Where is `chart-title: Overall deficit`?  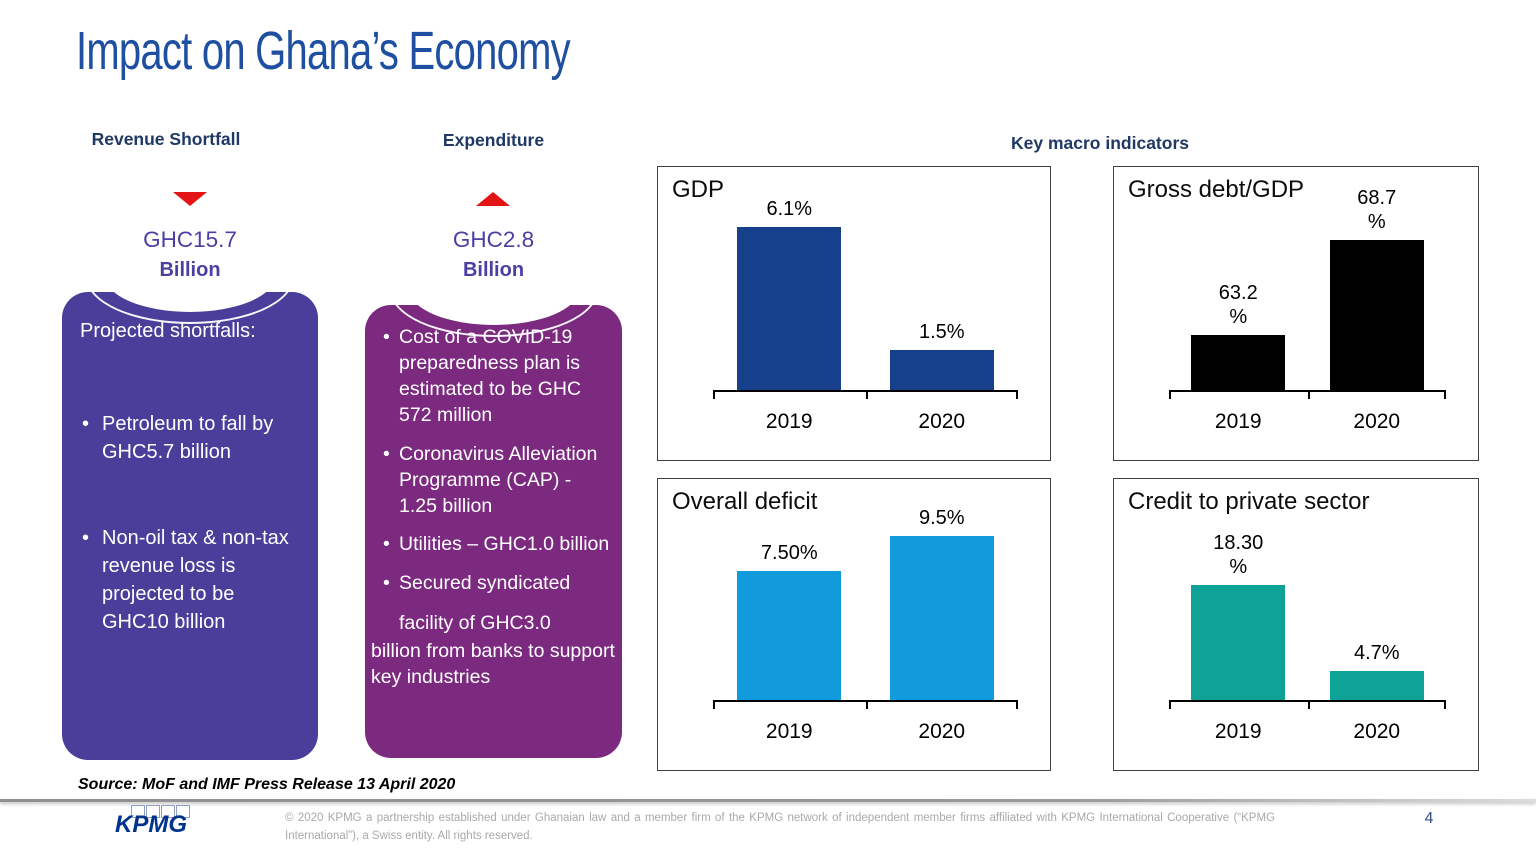
chart-title: Overall deficit is located at coordinates (745, 501).